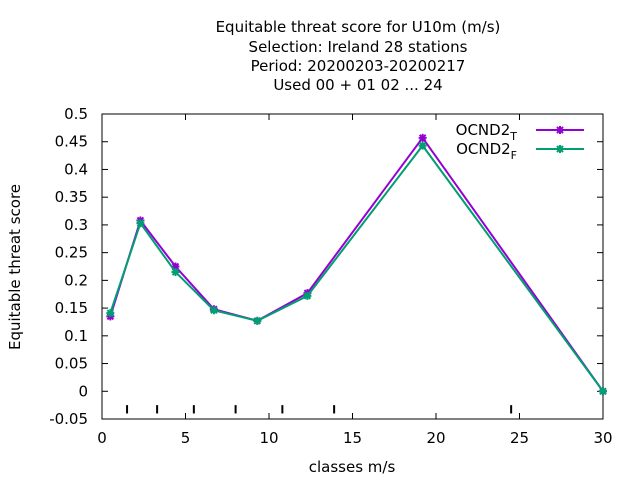 This screenshot has height=480, width=640. Describe the element at coordinates (15, 267) in the screenshot. I see `y-axis-label: Equitable threat score` at that location.